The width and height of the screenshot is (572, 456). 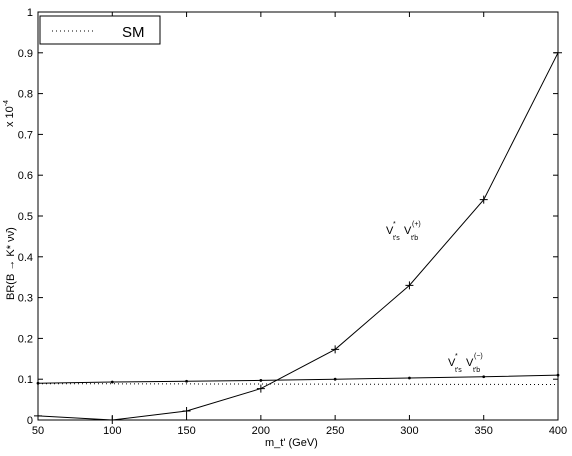 I want to click on legend-sm-label: SM, so click(x=133, y=32).